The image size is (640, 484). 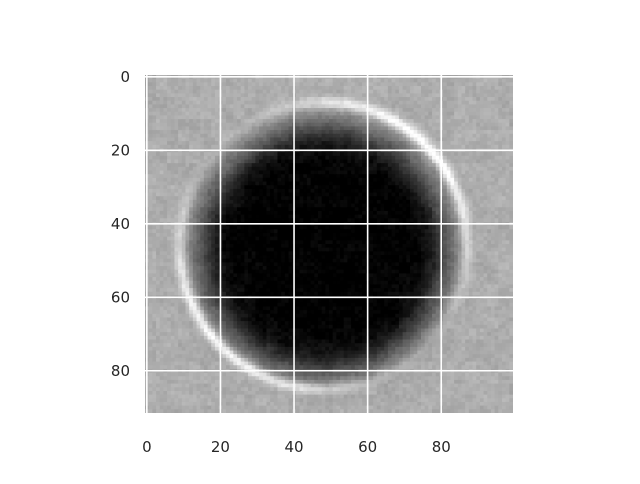 I want to click on y-tick-label: 20, so click(x=120, y=150).